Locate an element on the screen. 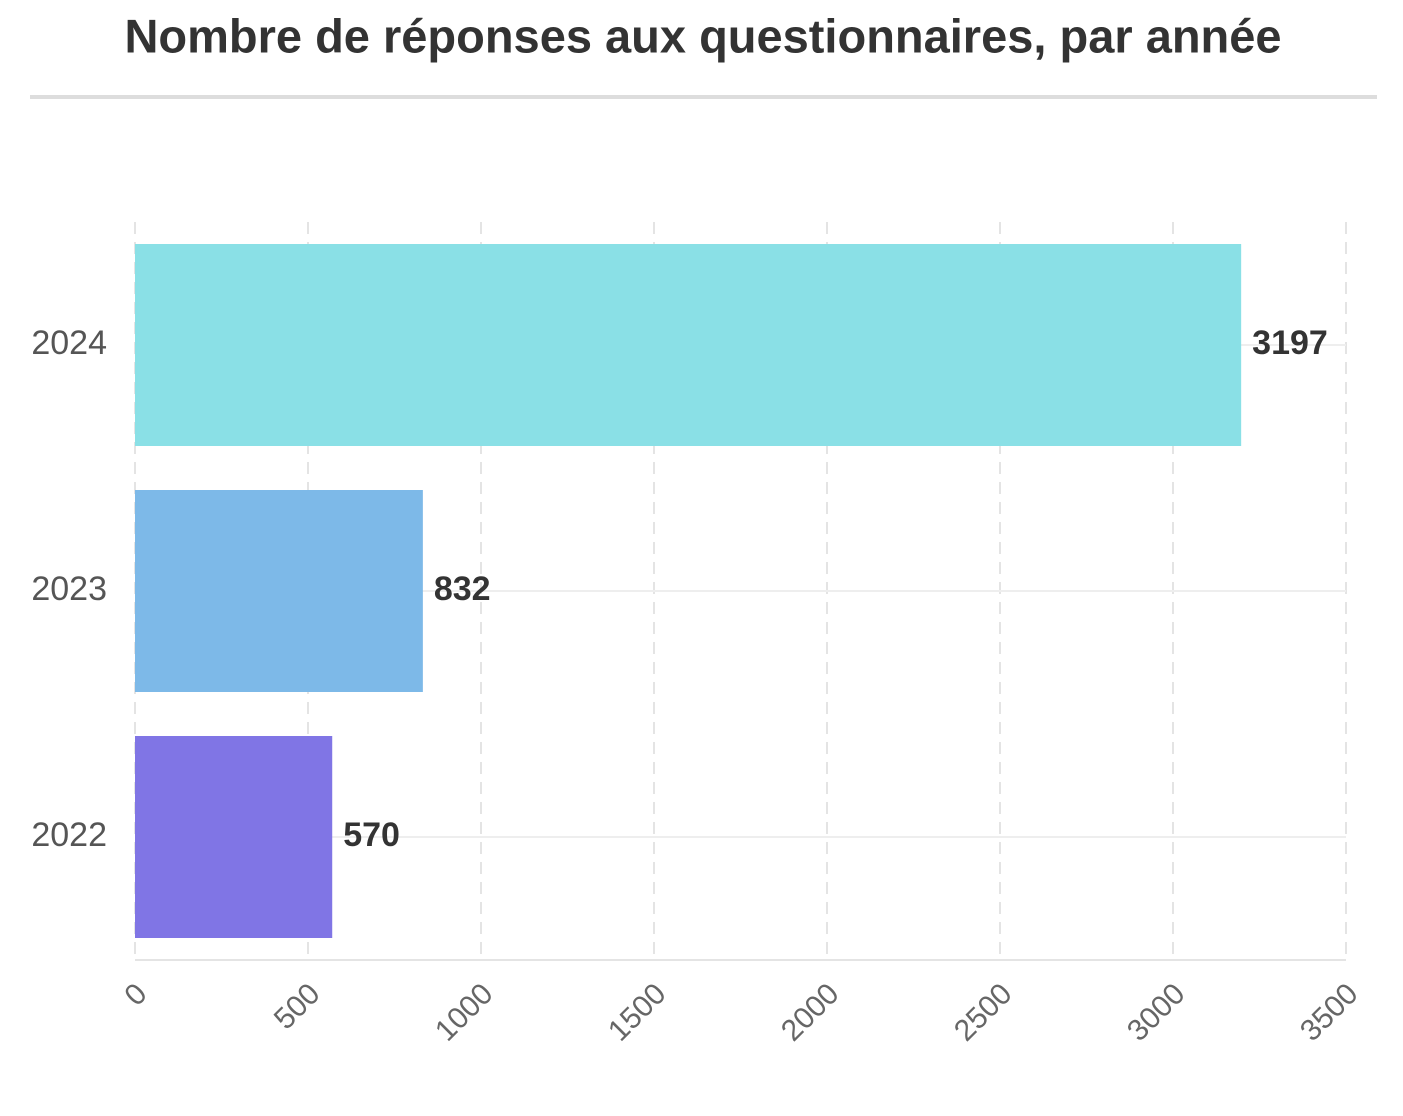 The image size is (1403, 1116). value-label: 570 is located at coordinates (371, 835).